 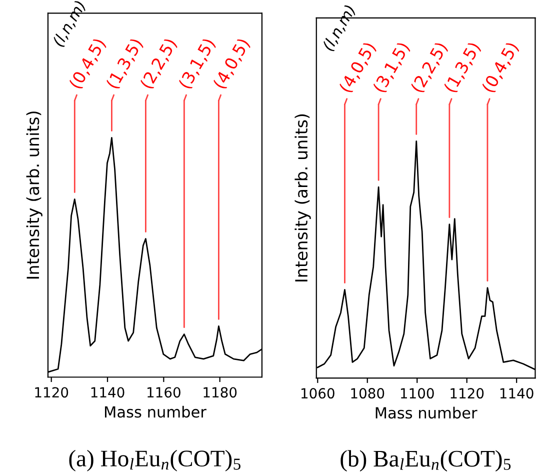 What do you see at coordinates (417, 393) in the screenshot?
I see `x-tick-label: 1100` at bounding box center [417, 393].